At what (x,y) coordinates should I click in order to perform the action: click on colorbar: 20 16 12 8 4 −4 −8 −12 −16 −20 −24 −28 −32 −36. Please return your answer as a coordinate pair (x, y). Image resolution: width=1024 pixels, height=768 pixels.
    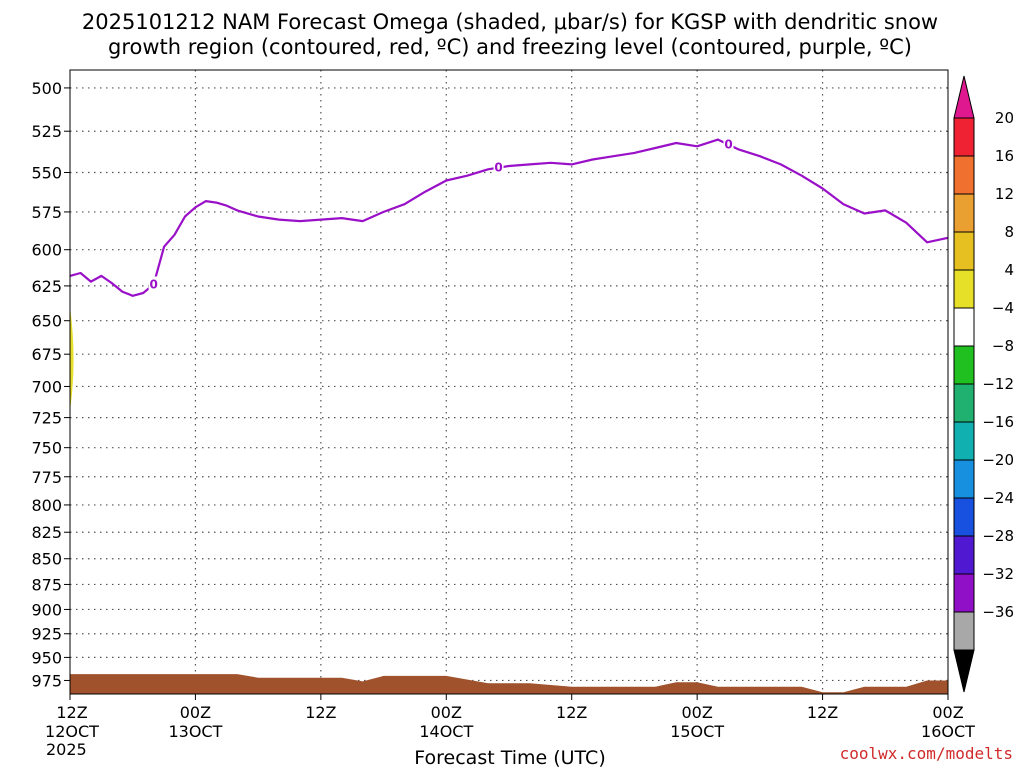
    Looking at the image, I should click on (983, 384).